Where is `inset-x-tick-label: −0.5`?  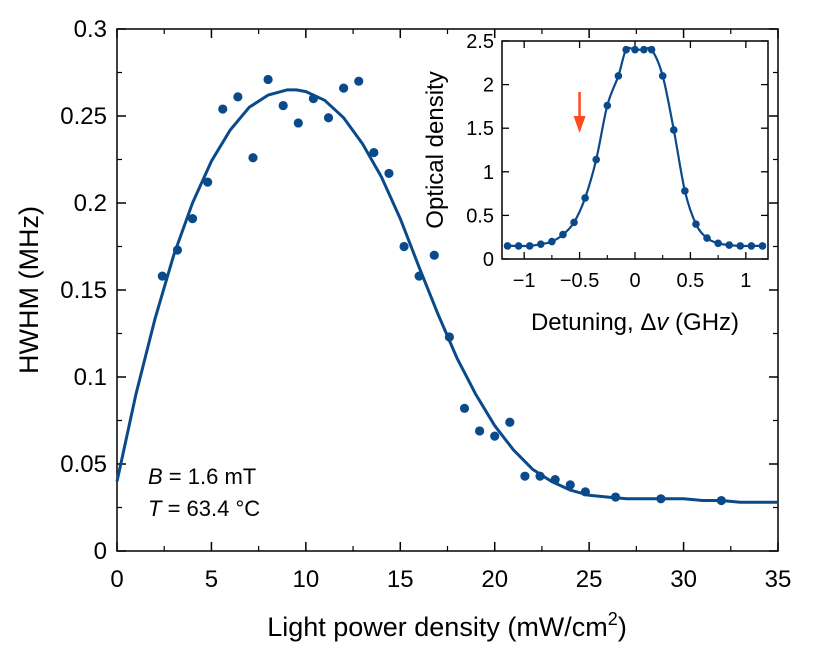
inset-x-tick-label: −0.5 is located at coordinates (579, 281).